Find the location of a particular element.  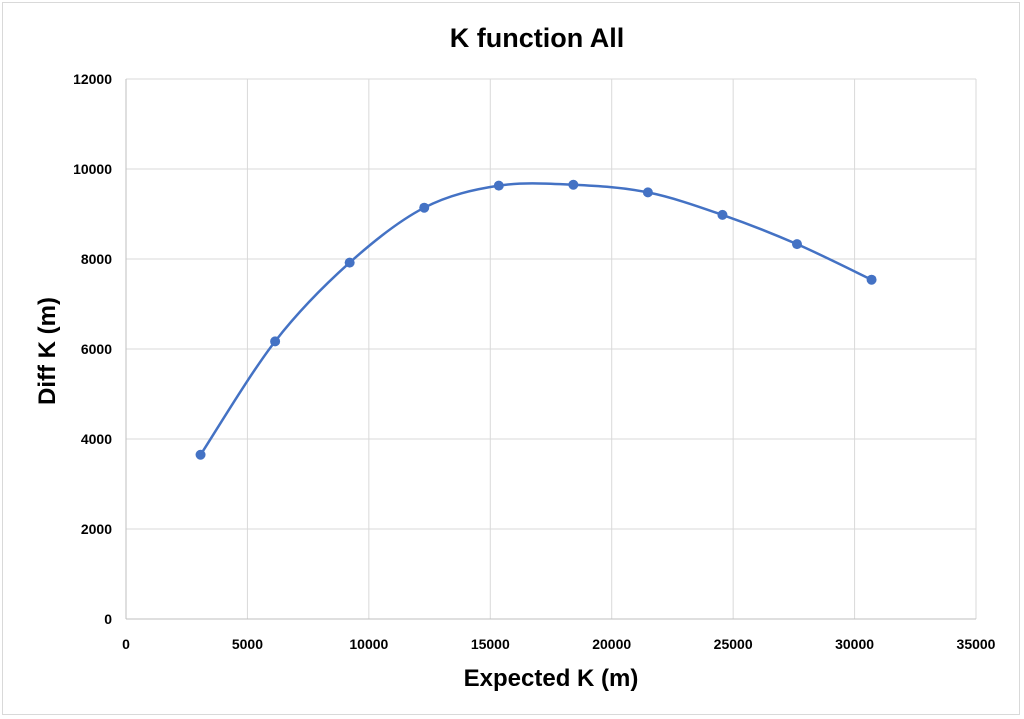

x-tick-label: 5000 is located at coordinates (247, 644).